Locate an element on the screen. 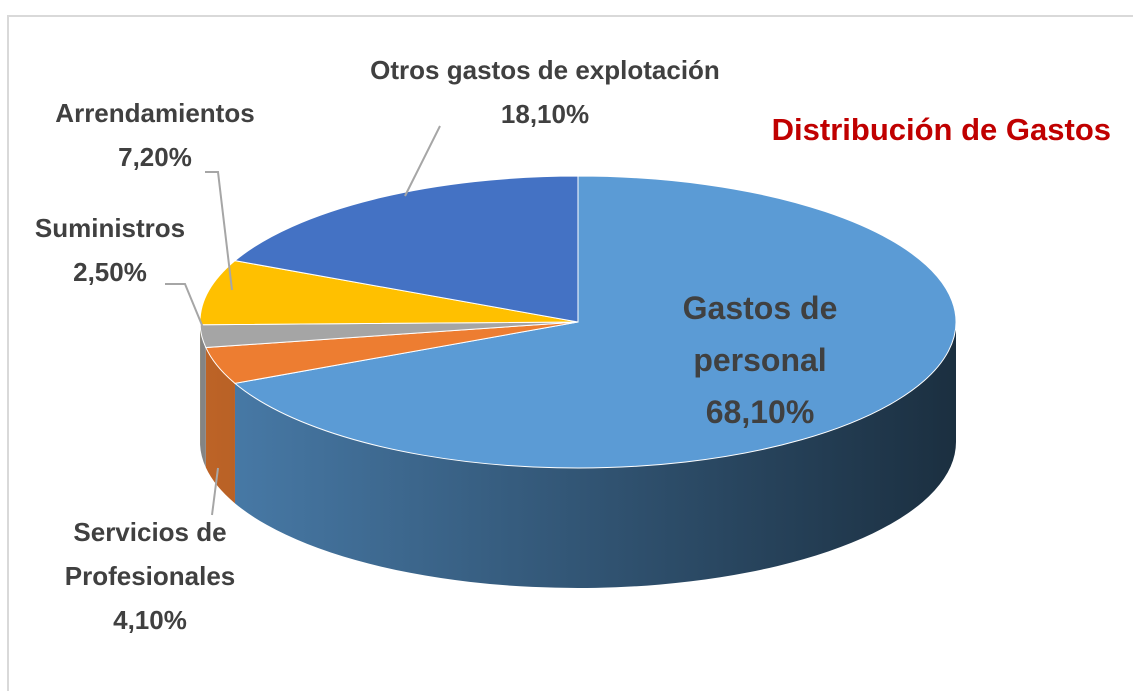 Image resolution: width=1133 pixels, height=691 pixels. label-name: Otros gastos de explotación is located at coordinates (545, 70).